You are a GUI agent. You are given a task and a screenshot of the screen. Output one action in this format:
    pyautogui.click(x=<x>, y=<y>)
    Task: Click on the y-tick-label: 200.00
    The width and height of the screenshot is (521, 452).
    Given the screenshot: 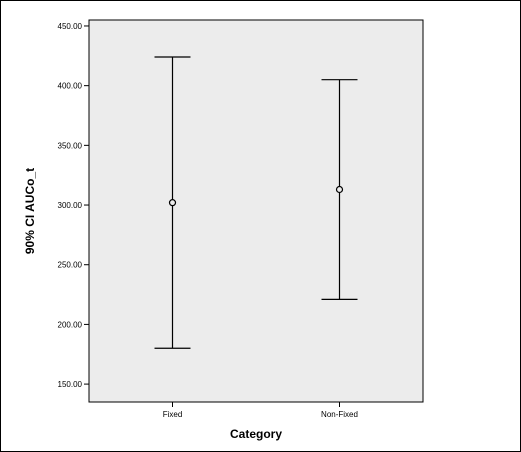 What is the action you would take?
    pyautogui.click(x=70, y=324)
    